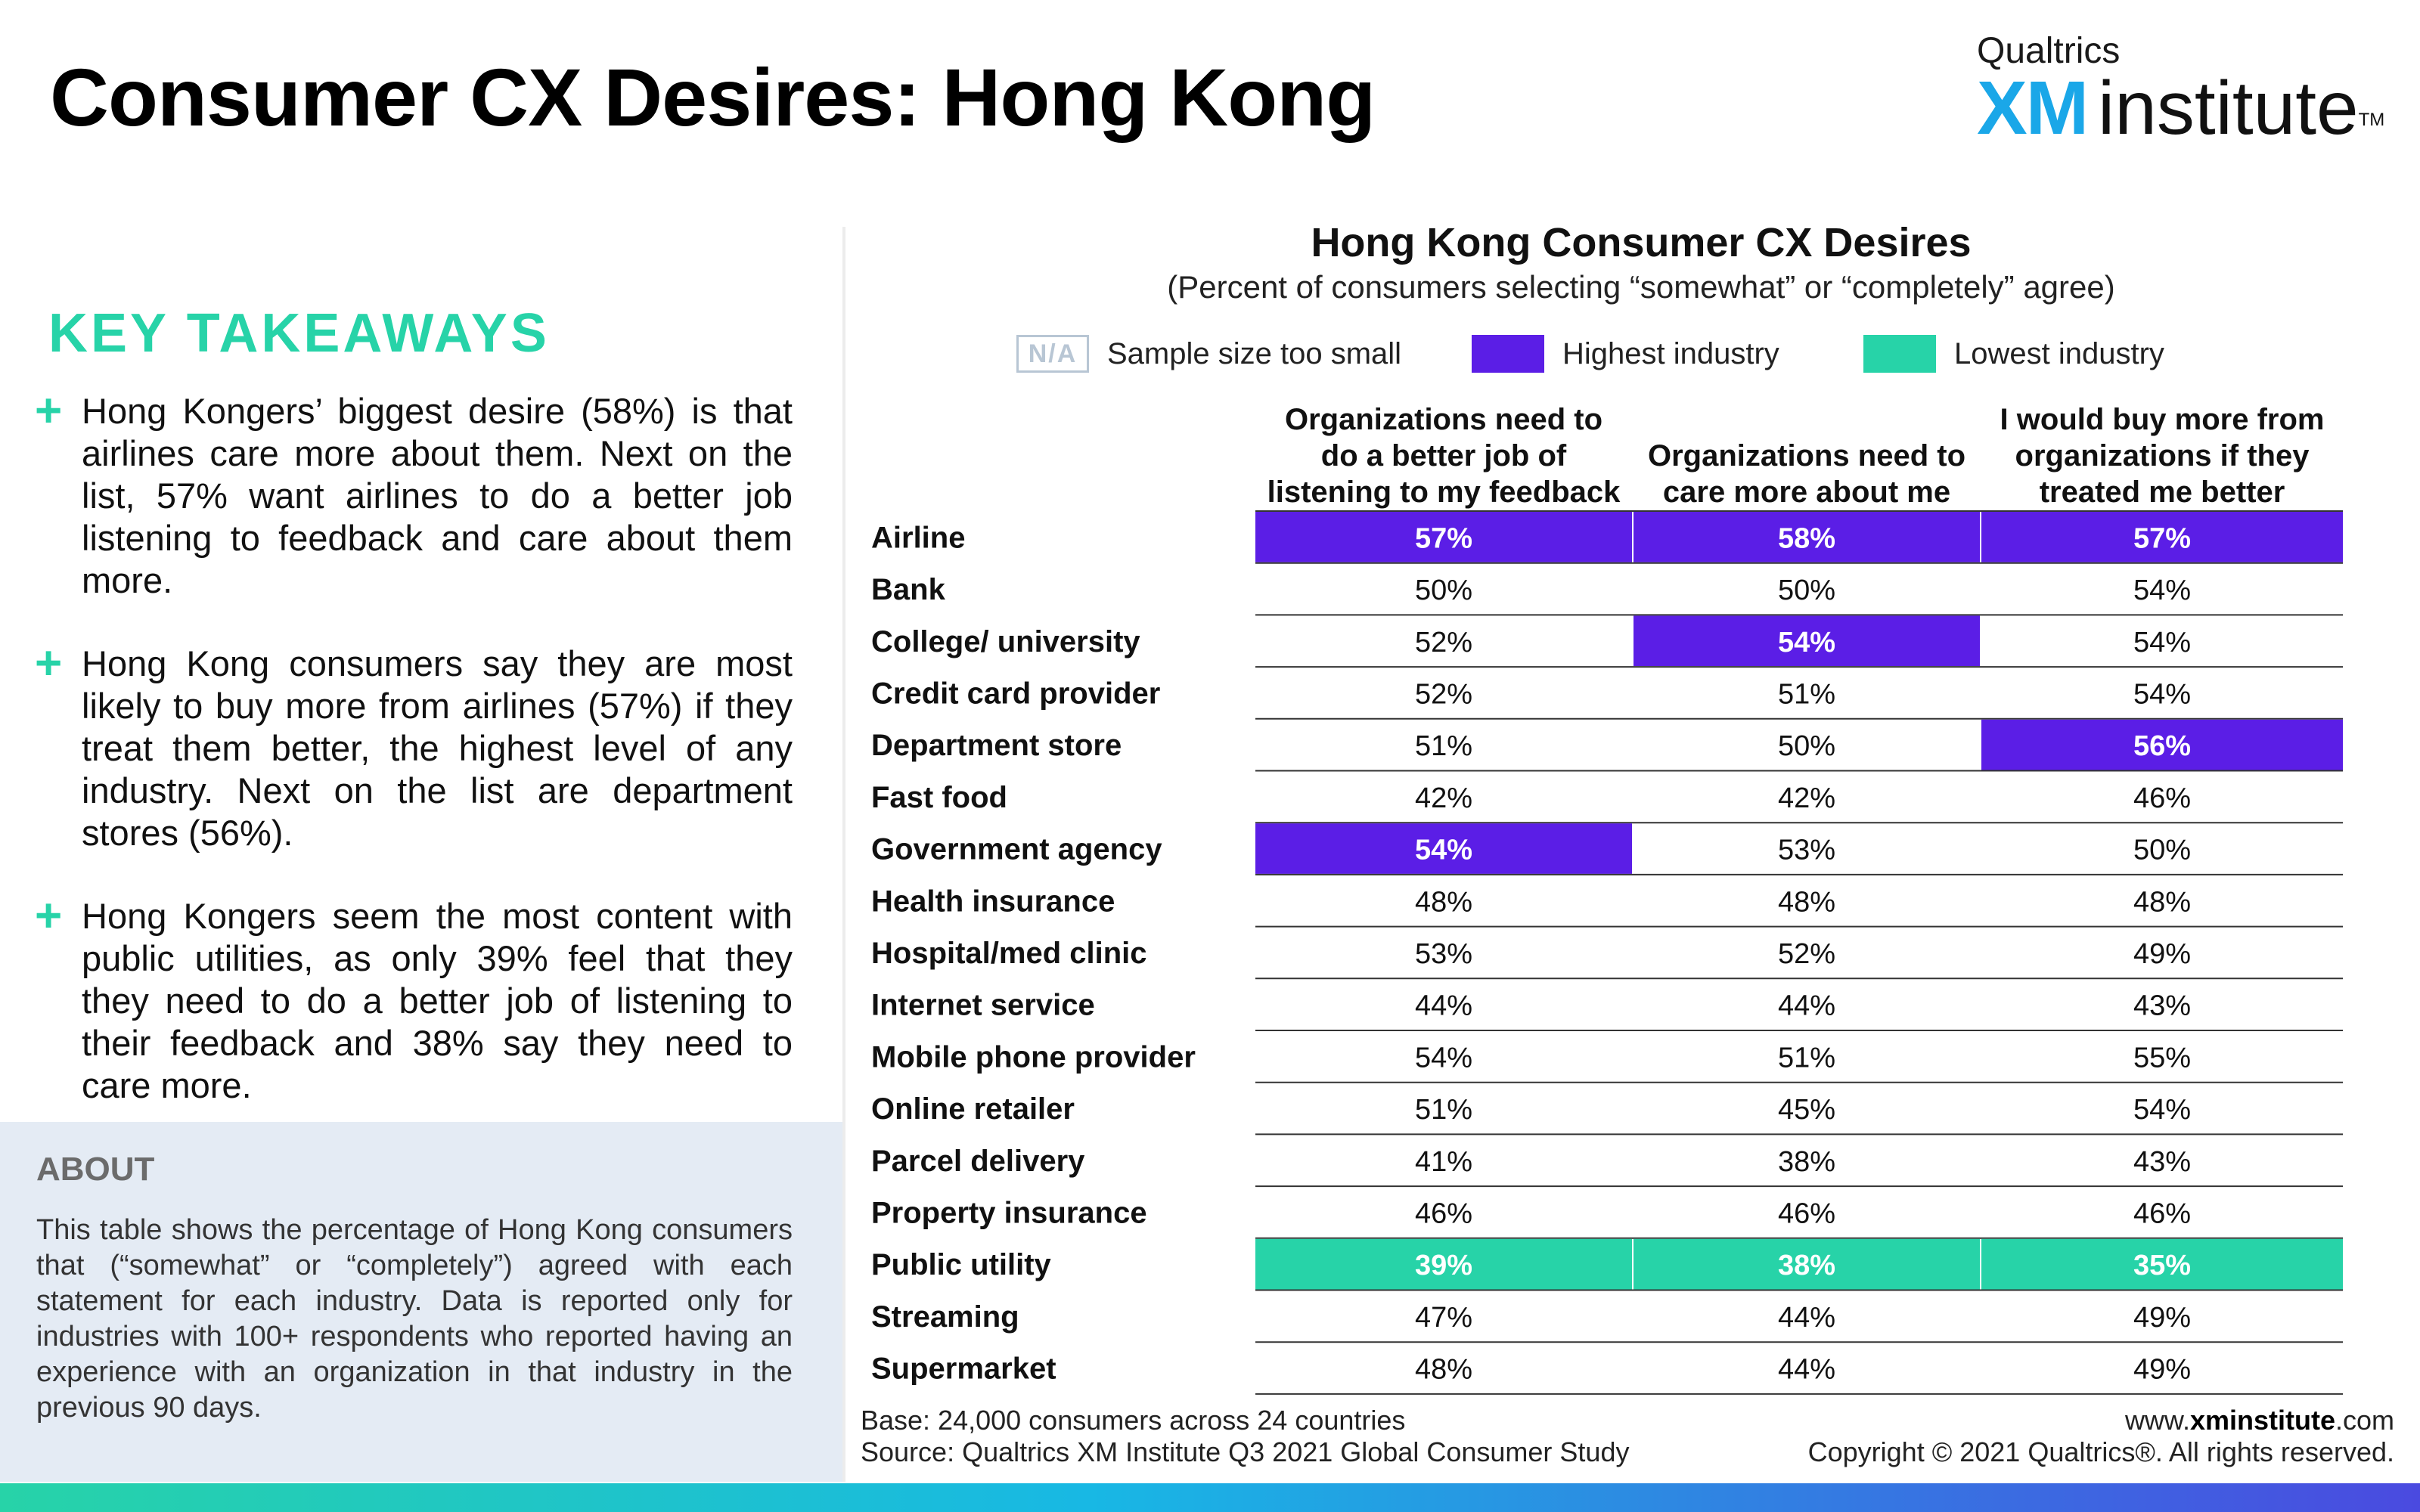 This screenshot has width=2420, height=1512. What do you see at coordinates (1806, 1110) in the screenshot?
I see `cell-value: 45%` at bounding box center [1806, 1110].